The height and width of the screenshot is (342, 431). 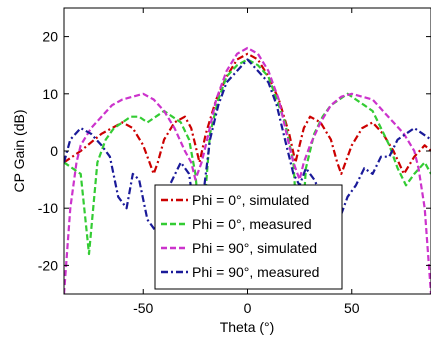 What do you see at coordinates (48, 265) in the screenshot?
I see `y-tick-label: -20` at bounding box center [48, 265].